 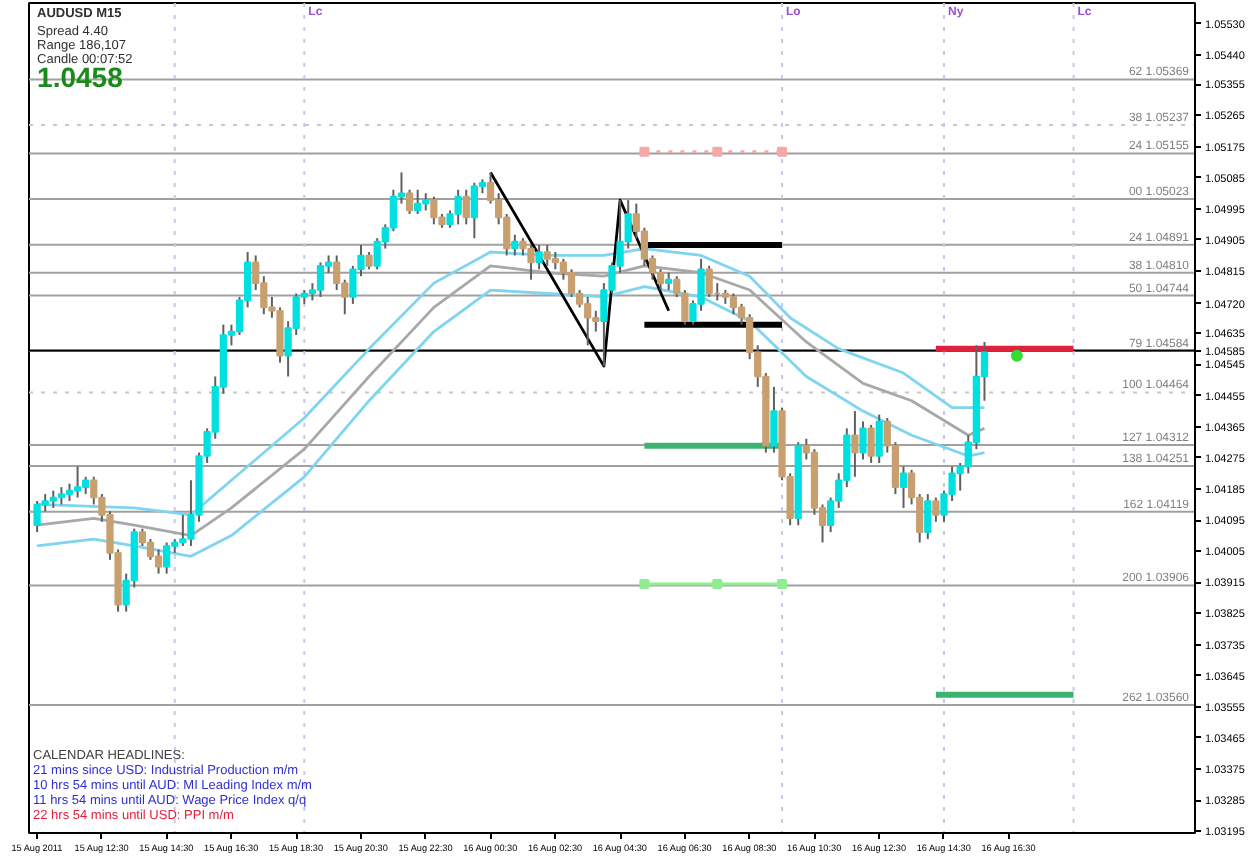 I want to click on annotation: 1.0458, so click(x=80, y=77).